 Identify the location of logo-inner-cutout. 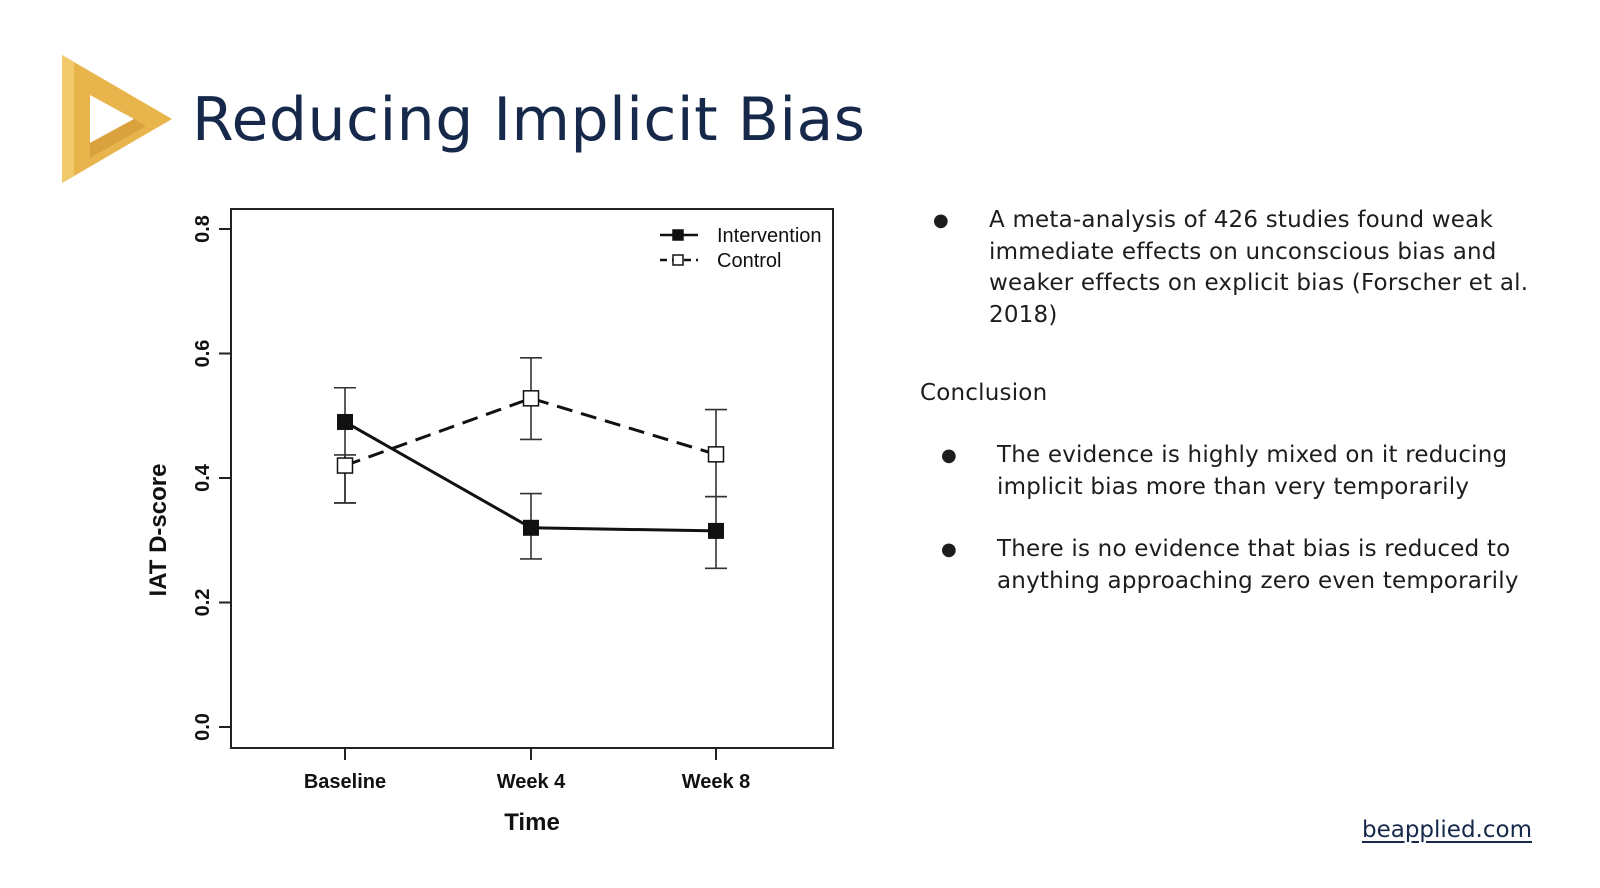
(112, 119).